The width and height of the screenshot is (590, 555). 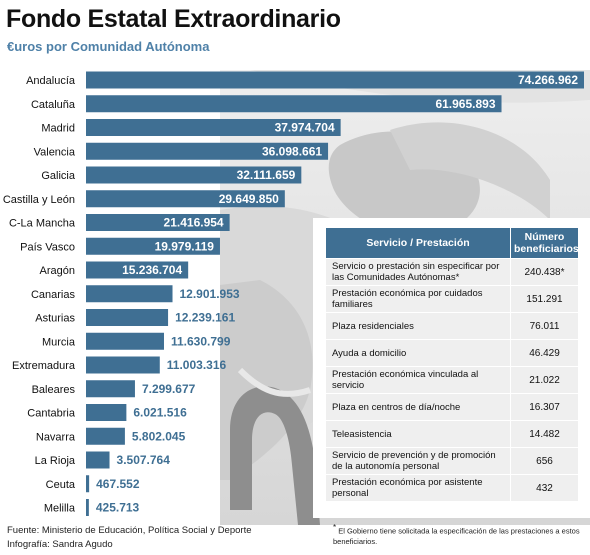 What do you see at coordinates (201, 341) in the screenshot?
I see `value-label: 11.630.799` at bounding box center [201, 341].